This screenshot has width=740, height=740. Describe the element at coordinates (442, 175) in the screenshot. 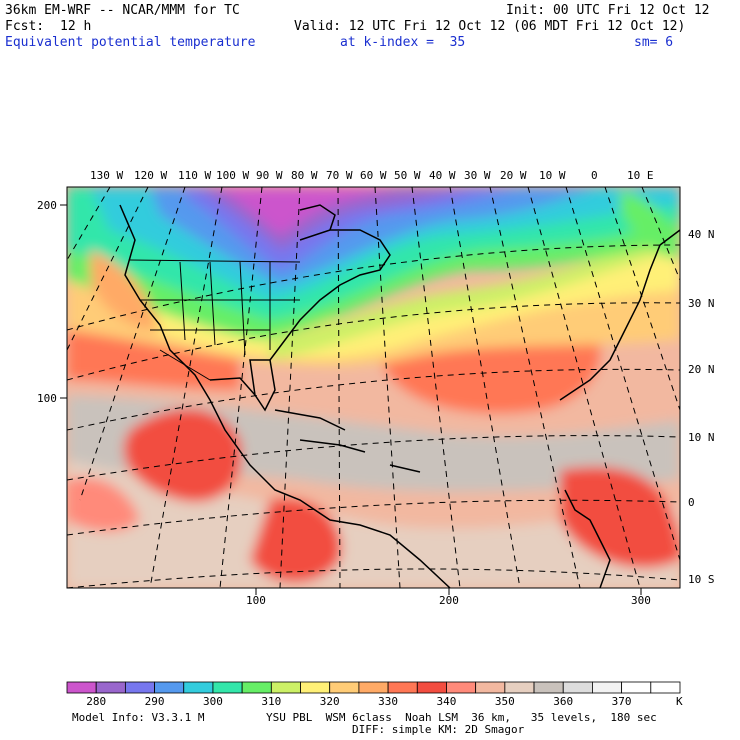

I see `lon-label: 40 W` at that location.